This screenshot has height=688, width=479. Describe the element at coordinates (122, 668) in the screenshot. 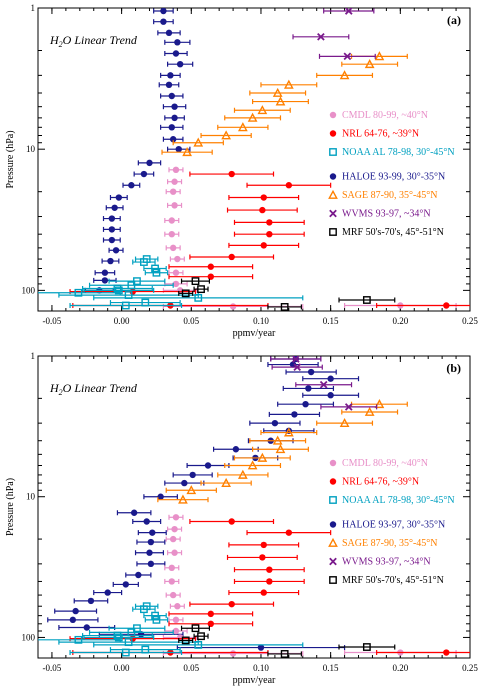

I see `x-tick-label: 0.00` at that location.